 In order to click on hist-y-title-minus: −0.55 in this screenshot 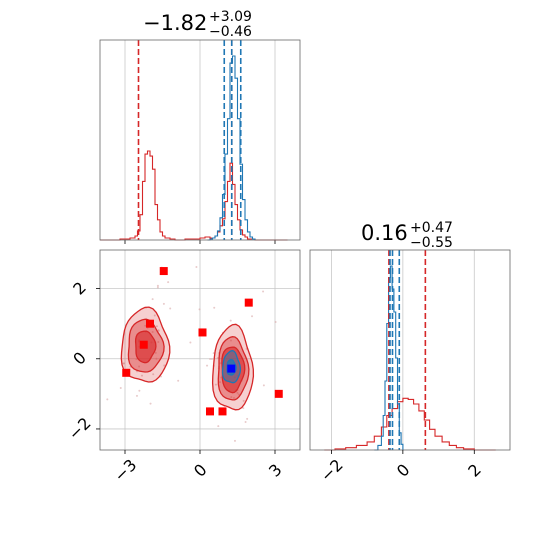, I will do `click(431, 243)`.